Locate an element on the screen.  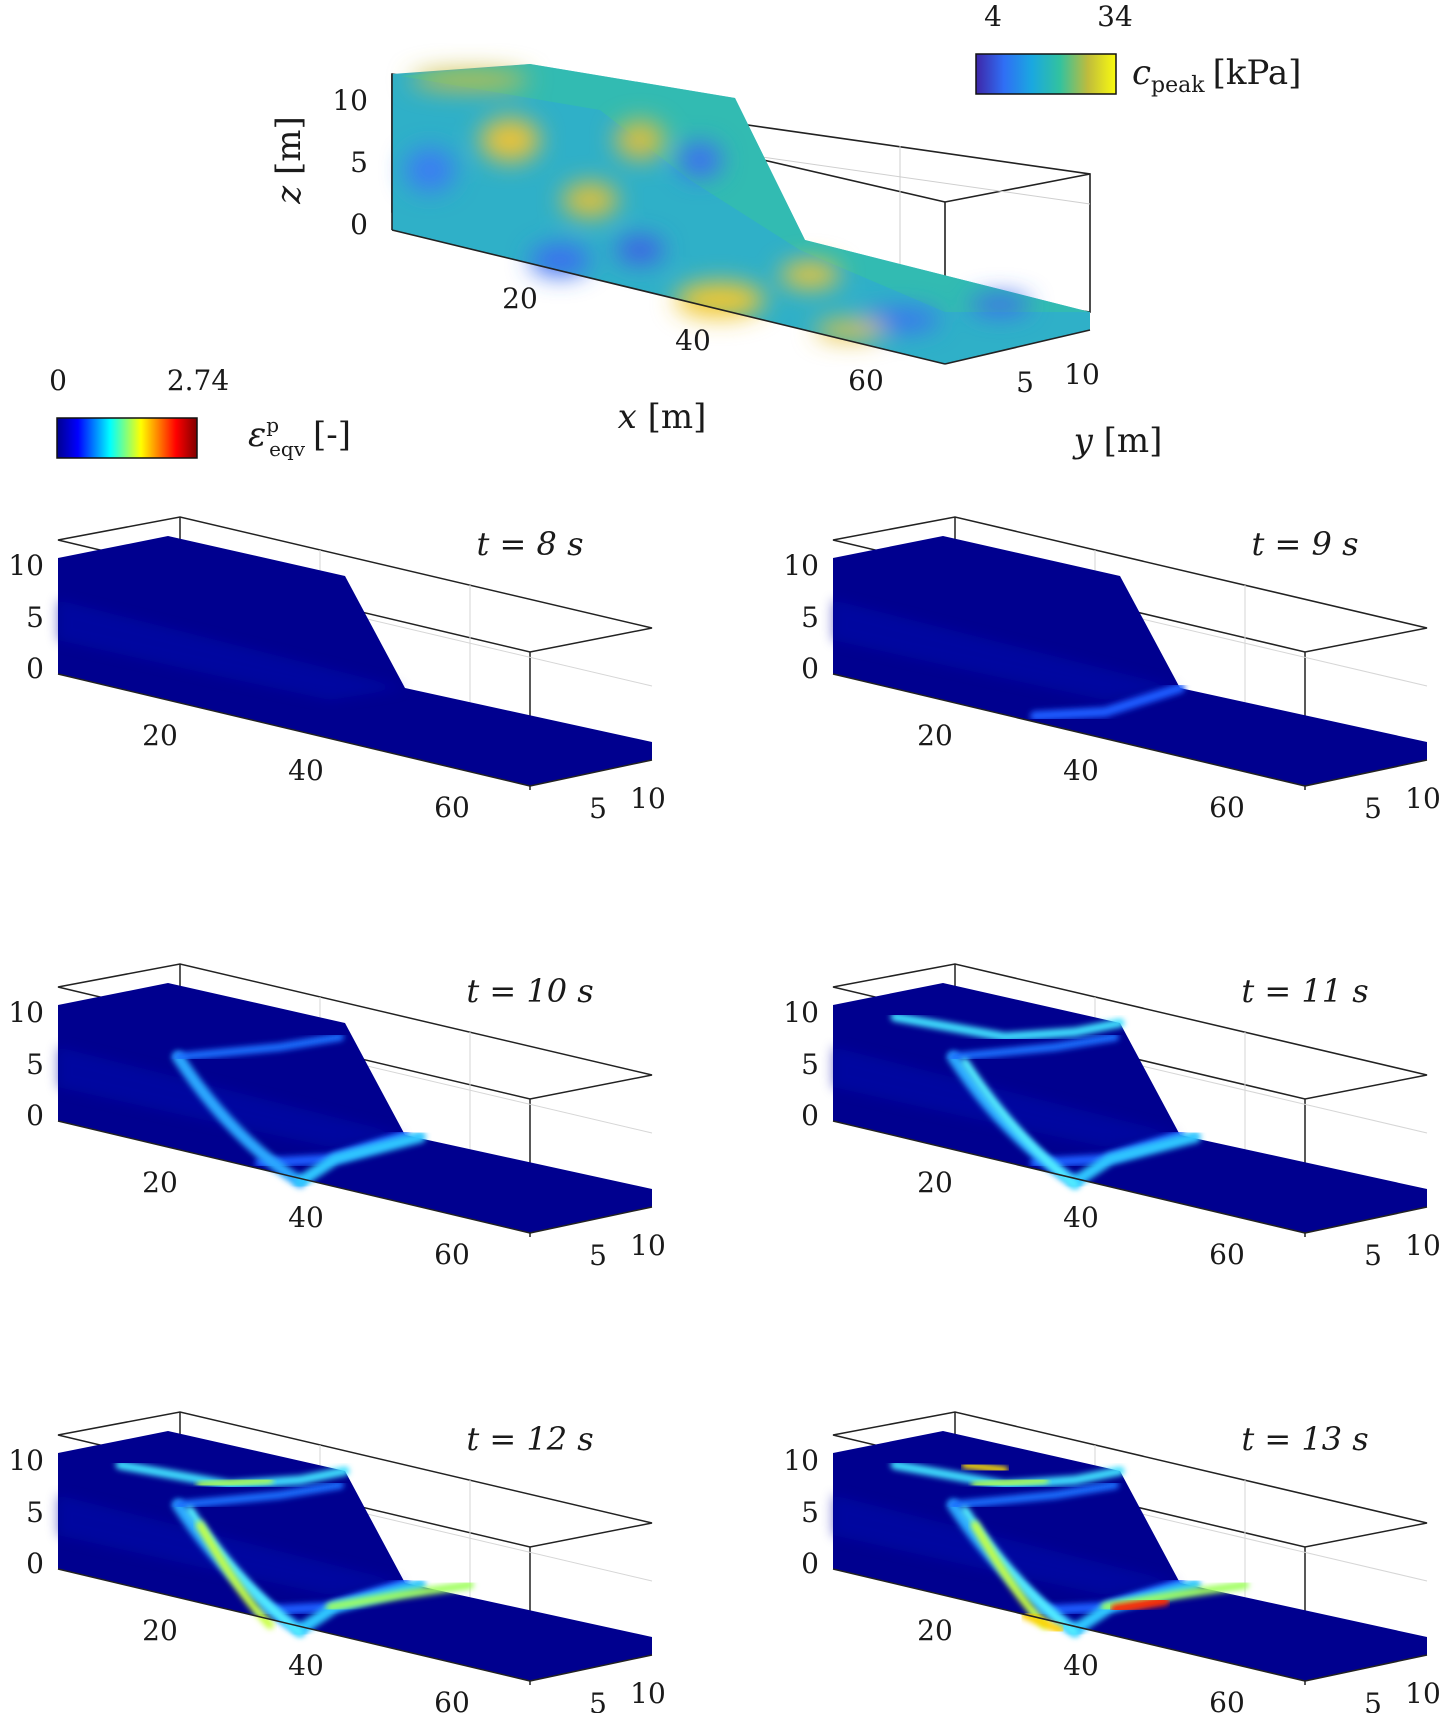
strain-panel: t = 8 s 10 5 0 20 40 60 5 10 is located at coordinates (337, 670).